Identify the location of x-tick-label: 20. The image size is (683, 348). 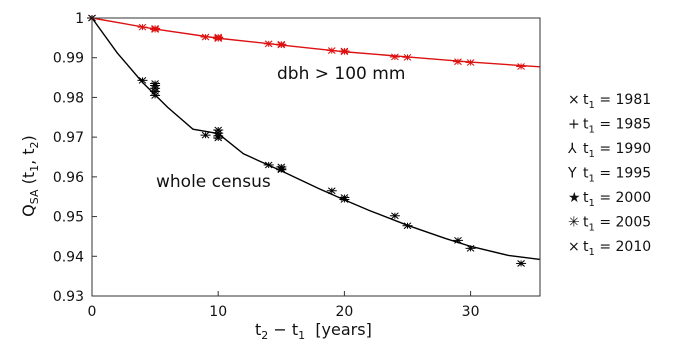
(344, 312).